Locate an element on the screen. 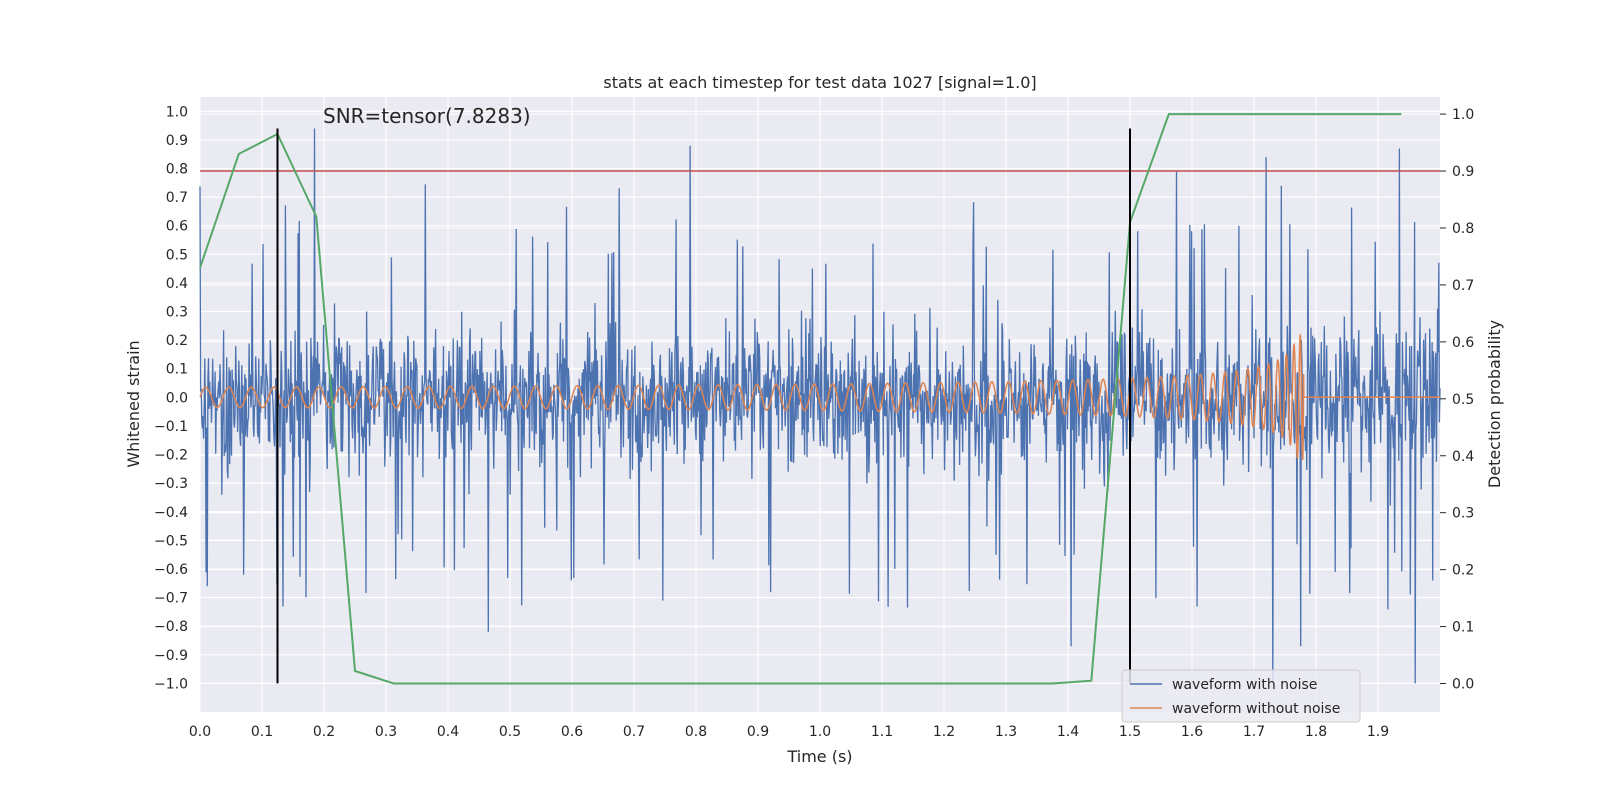 The width and height of the screenshot is (1600, 800). y-tick-label: 0.6 is located at coordinates (177, 227).